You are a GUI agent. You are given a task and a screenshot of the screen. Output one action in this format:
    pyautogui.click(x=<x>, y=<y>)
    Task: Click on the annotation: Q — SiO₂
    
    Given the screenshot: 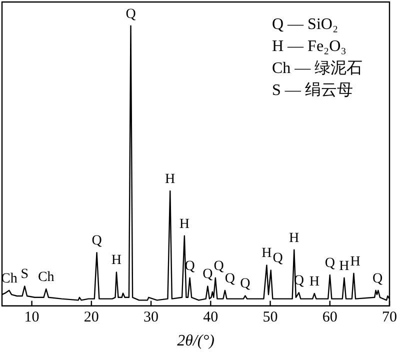 What is the action you would take?
    pyautogui.click(x=305, y=24)
    